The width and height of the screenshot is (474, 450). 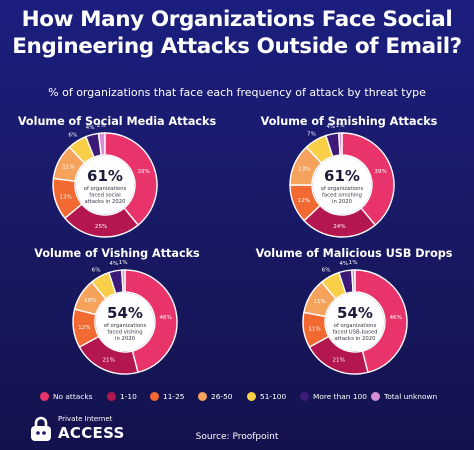 I want to click on slice-label-26-50: 13%, so click(x=304, y=170).